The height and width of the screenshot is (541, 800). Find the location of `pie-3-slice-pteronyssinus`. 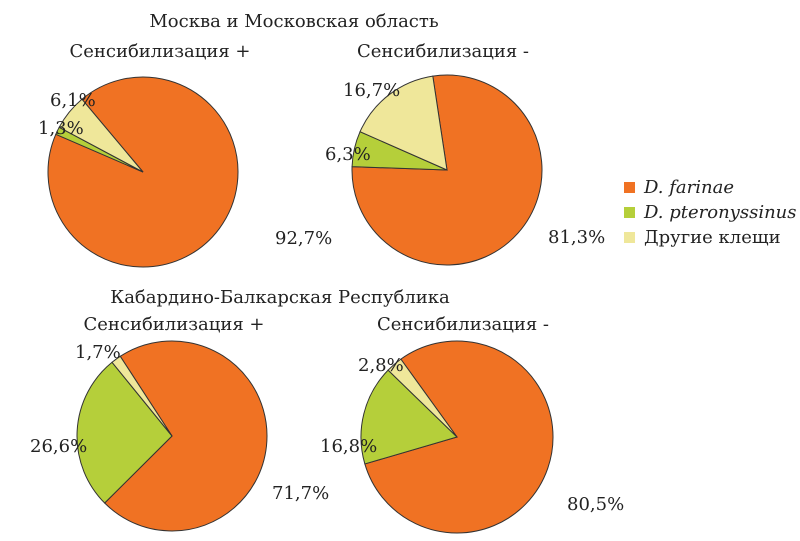

pie-3-slice-pteronyssinus is located at coordinates (124, 432).